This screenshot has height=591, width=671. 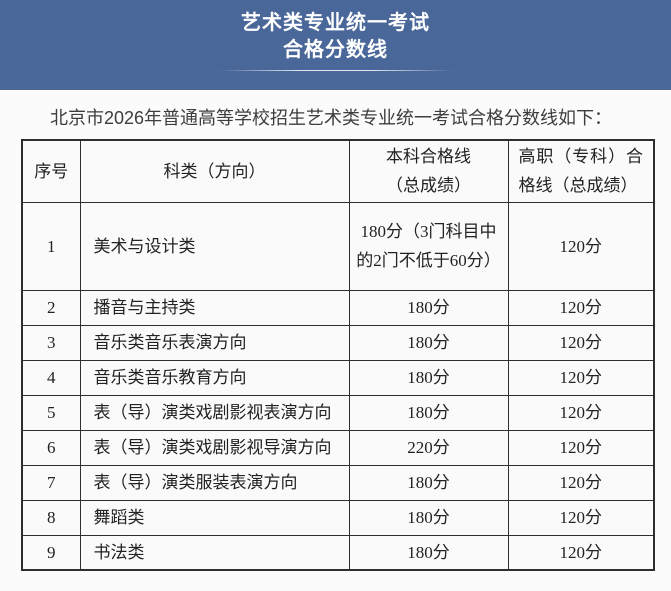 What do you see at coordinates (214, 246) in the screenshot?
I see `cell-category: 美术与设计类` at bounding box center [214, 246].